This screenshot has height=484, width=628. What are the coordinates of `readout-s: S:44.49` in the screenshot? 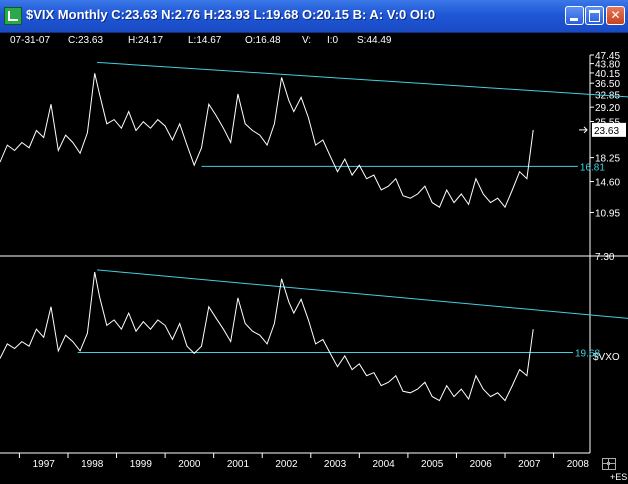 It's located at (374, 40).